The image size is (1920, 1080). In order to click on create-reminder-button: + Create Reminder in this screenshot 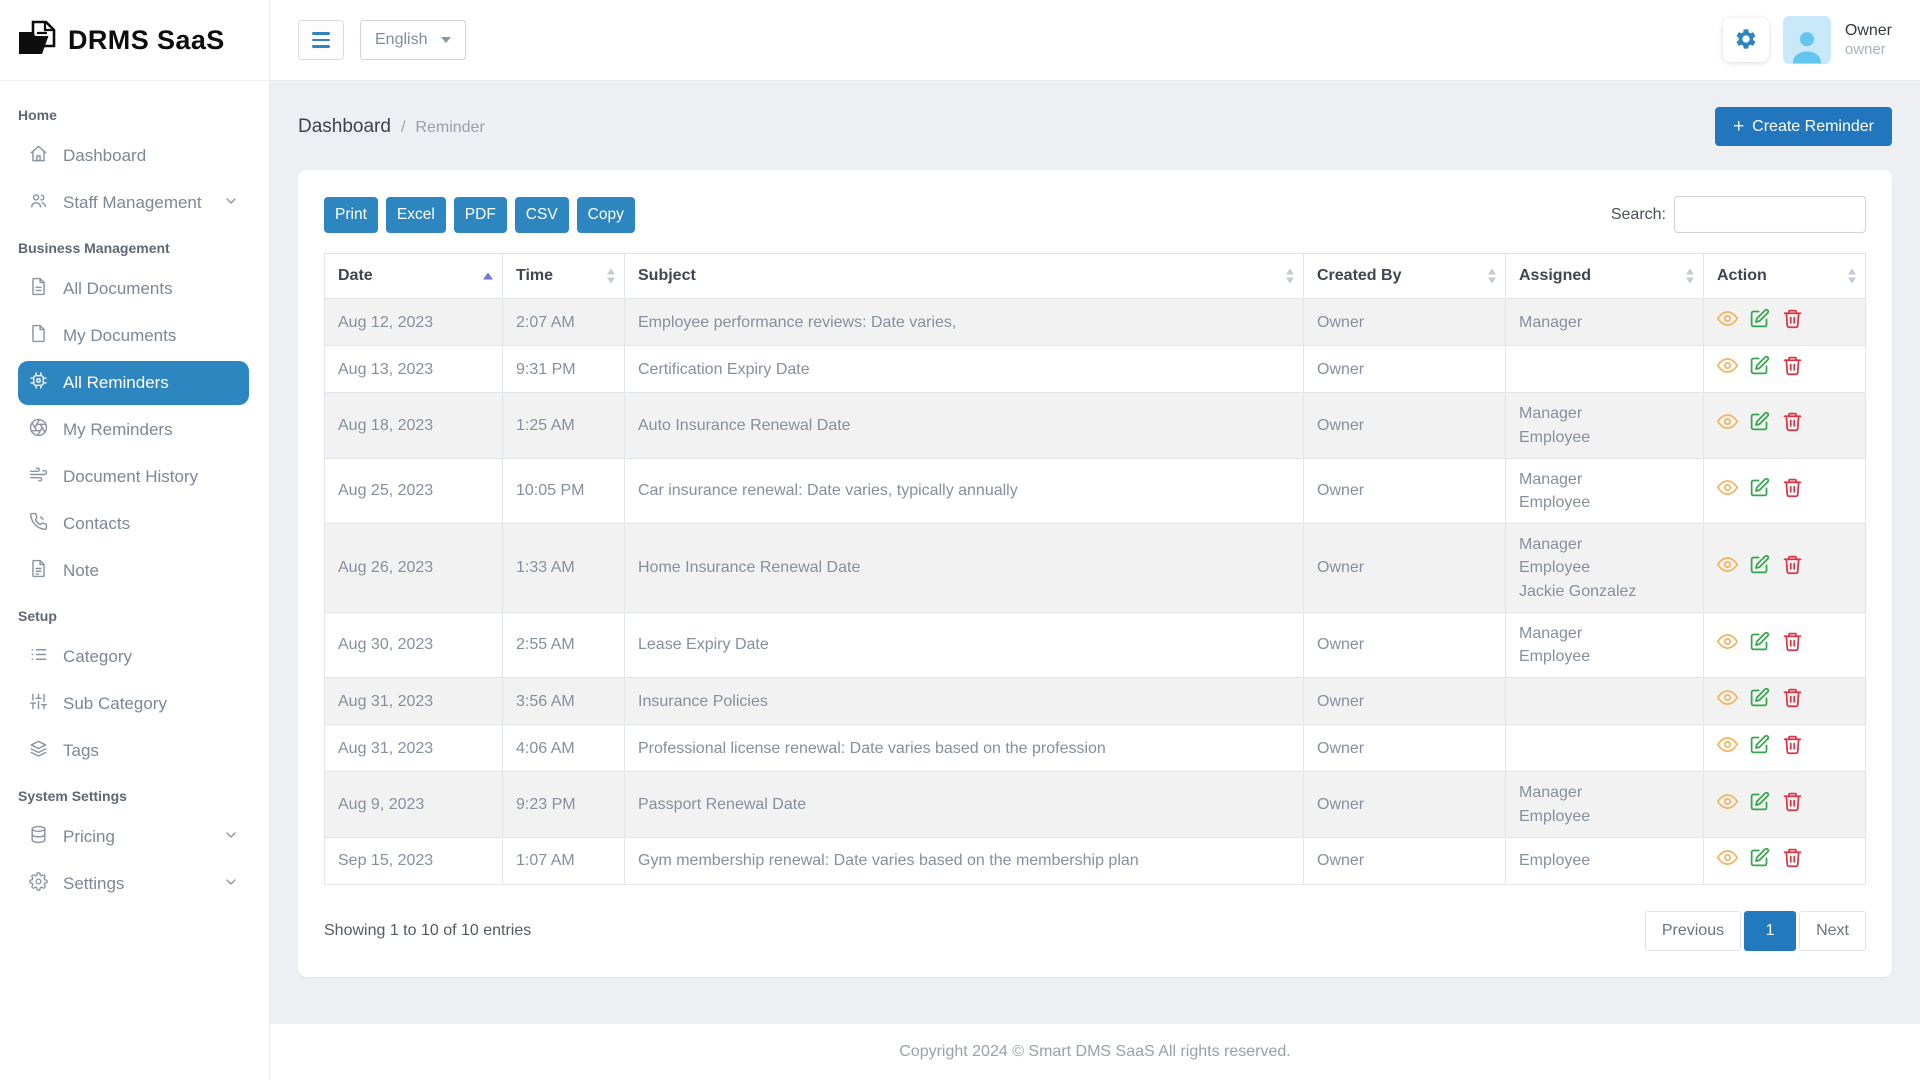, I will do `click(1803, 126)`.